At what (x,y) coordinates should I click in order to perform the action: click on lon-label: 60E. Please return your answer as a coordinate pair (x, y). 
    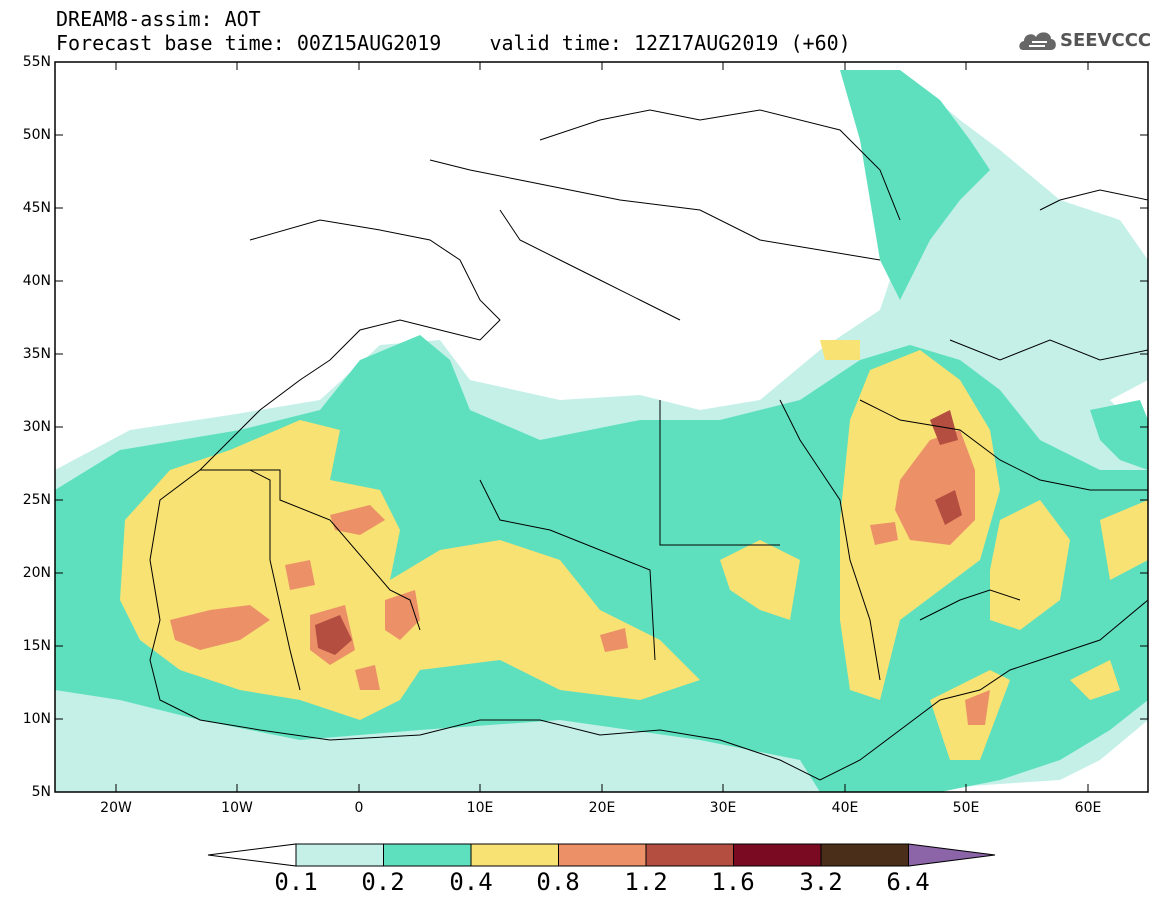
    Looking at the image, I should click on (1088, 808).